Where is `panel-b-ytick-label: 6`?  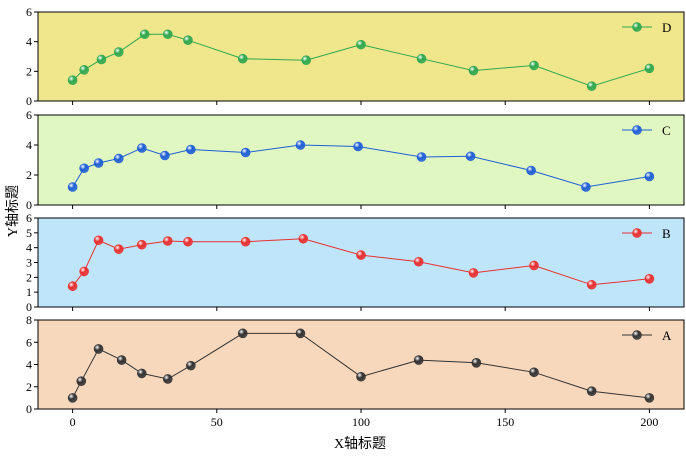
panel-b-ytick-label: 6 is located at coordinates (29, 218).